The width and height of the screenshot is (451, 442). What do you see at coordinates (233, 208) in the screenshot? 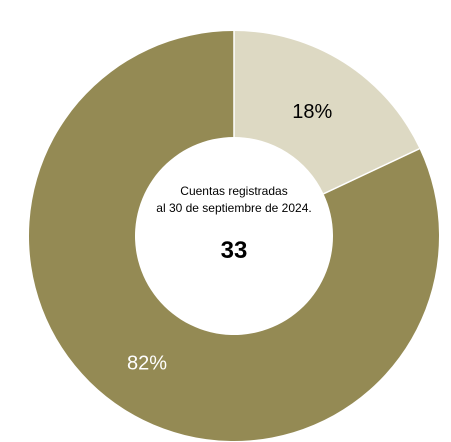
I see `center-caption-line2: al 30 de septiembre de 2024.` at bounding box center [233, 208].